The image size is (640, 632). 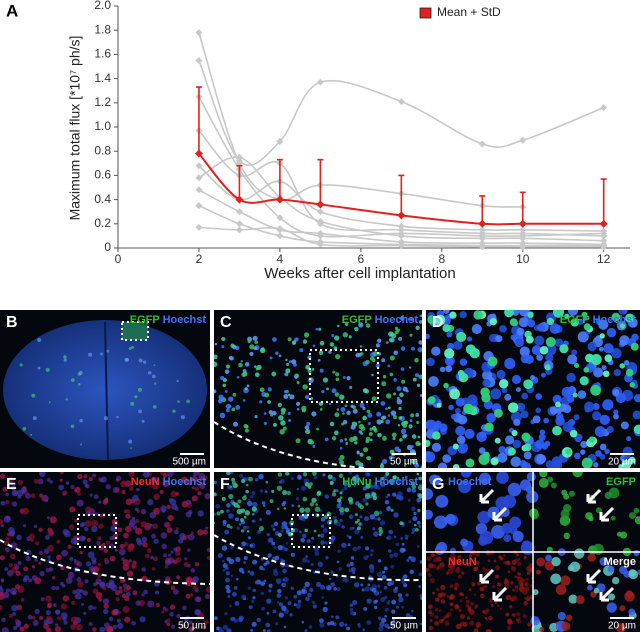 What do you see at coordinates (487, 496) in the screenshot?
I see `arrow` at bounding box center [487, 496].